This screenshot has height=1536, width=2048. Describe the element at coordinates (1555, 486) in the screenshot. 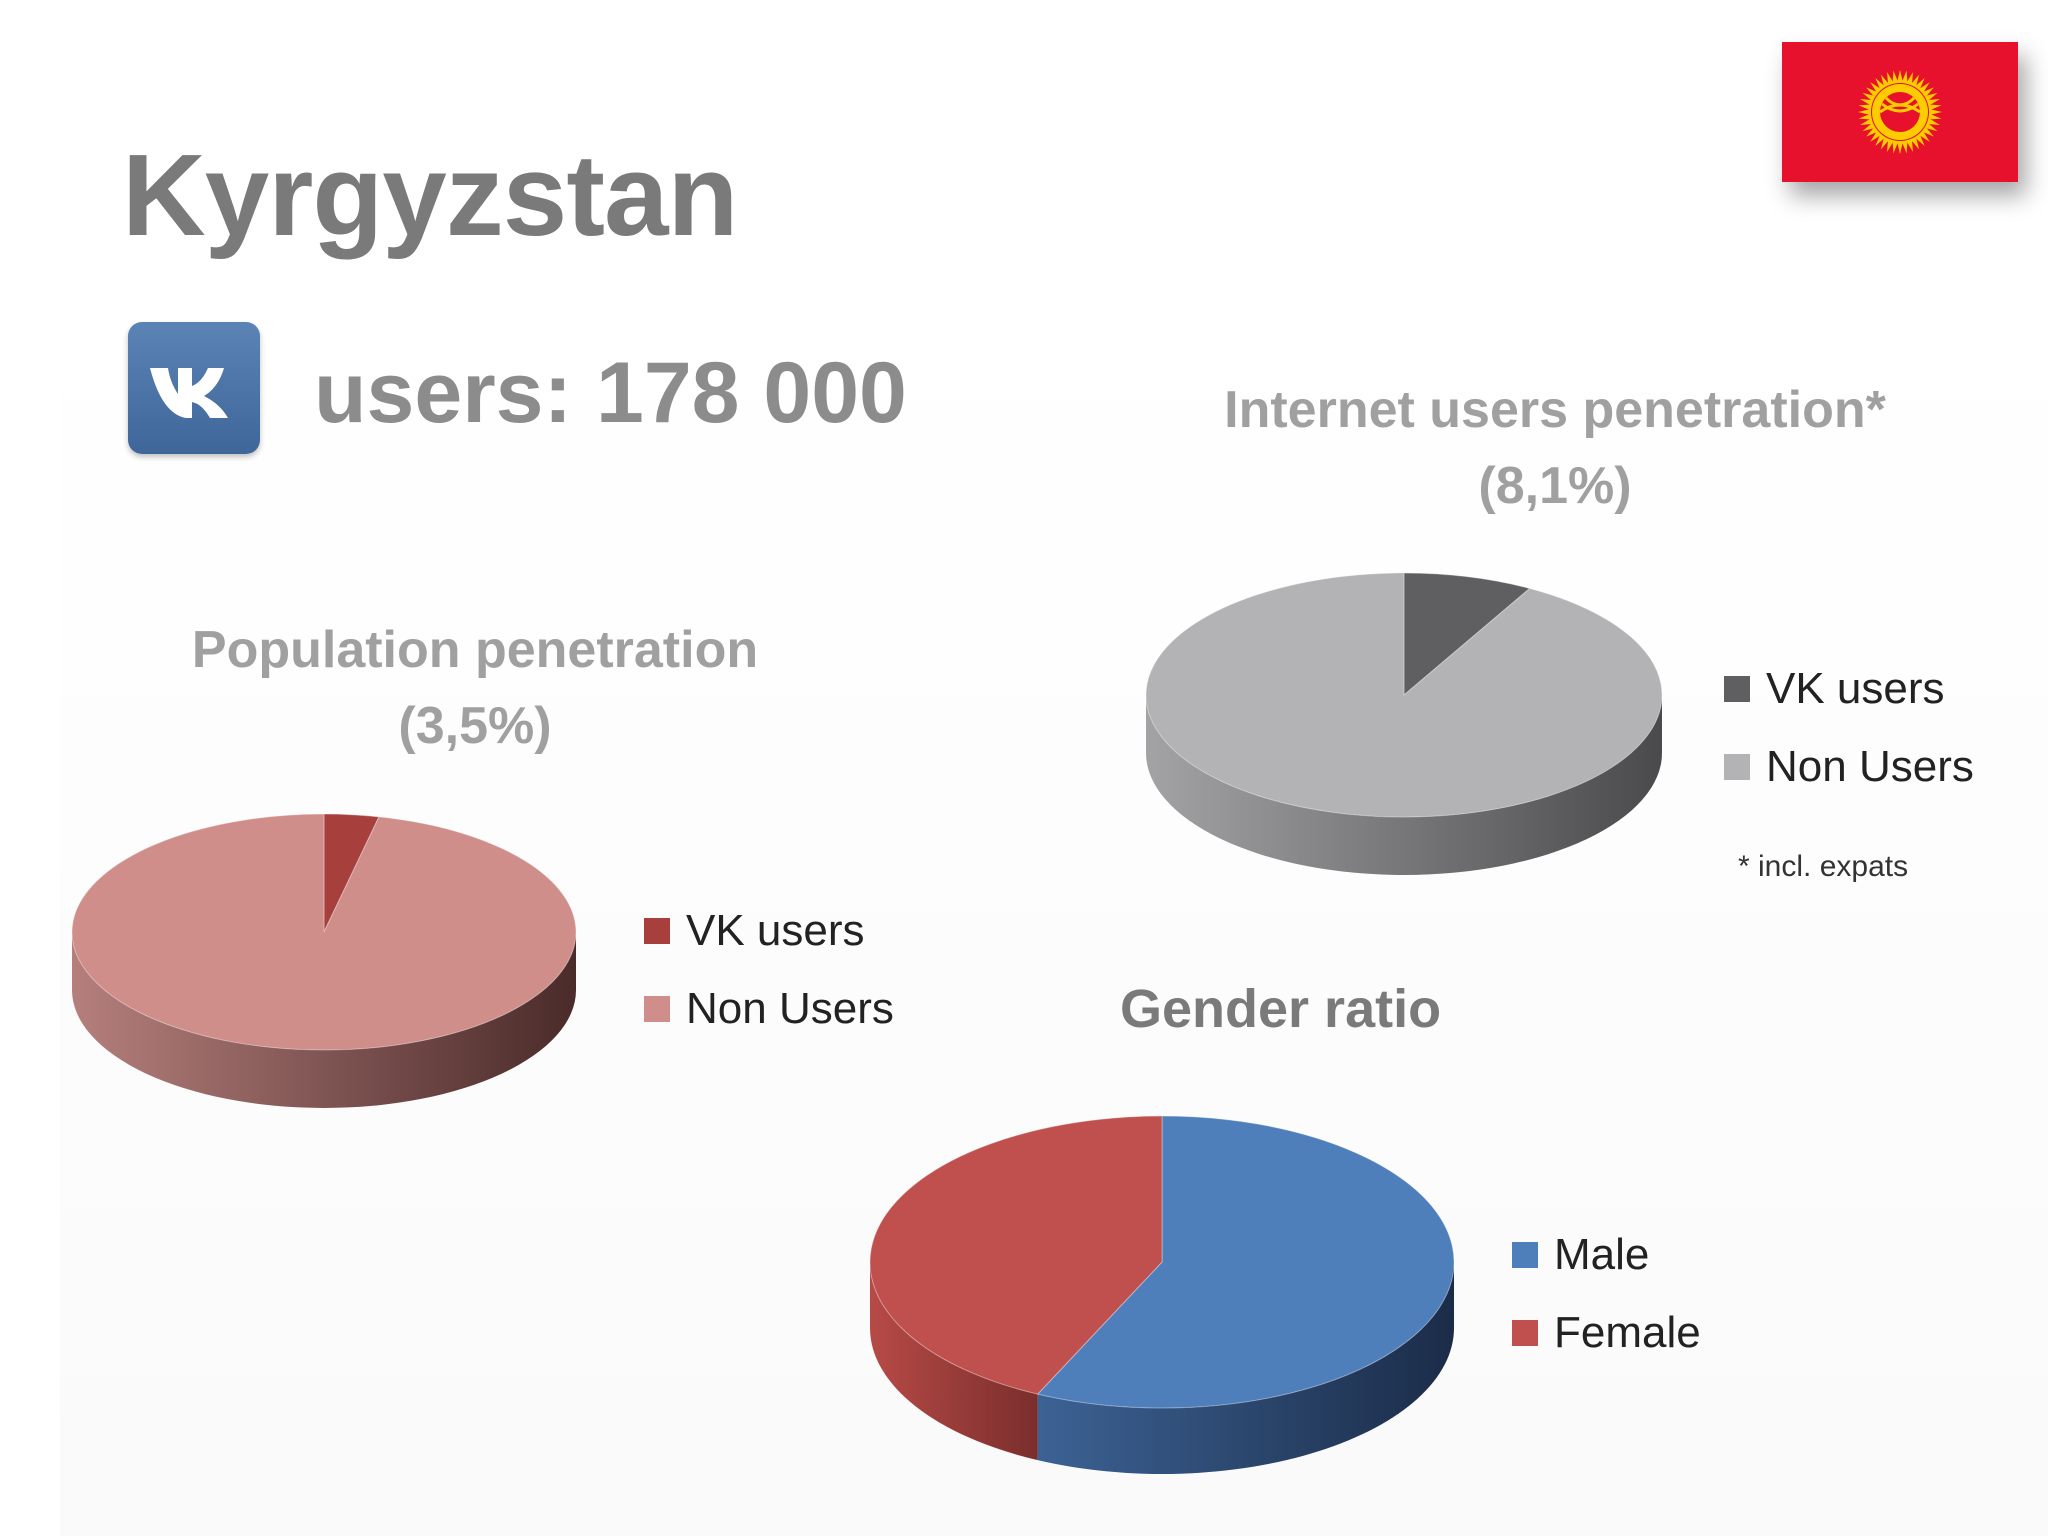

I see `chart-title-line: (8,1%)` at that location.